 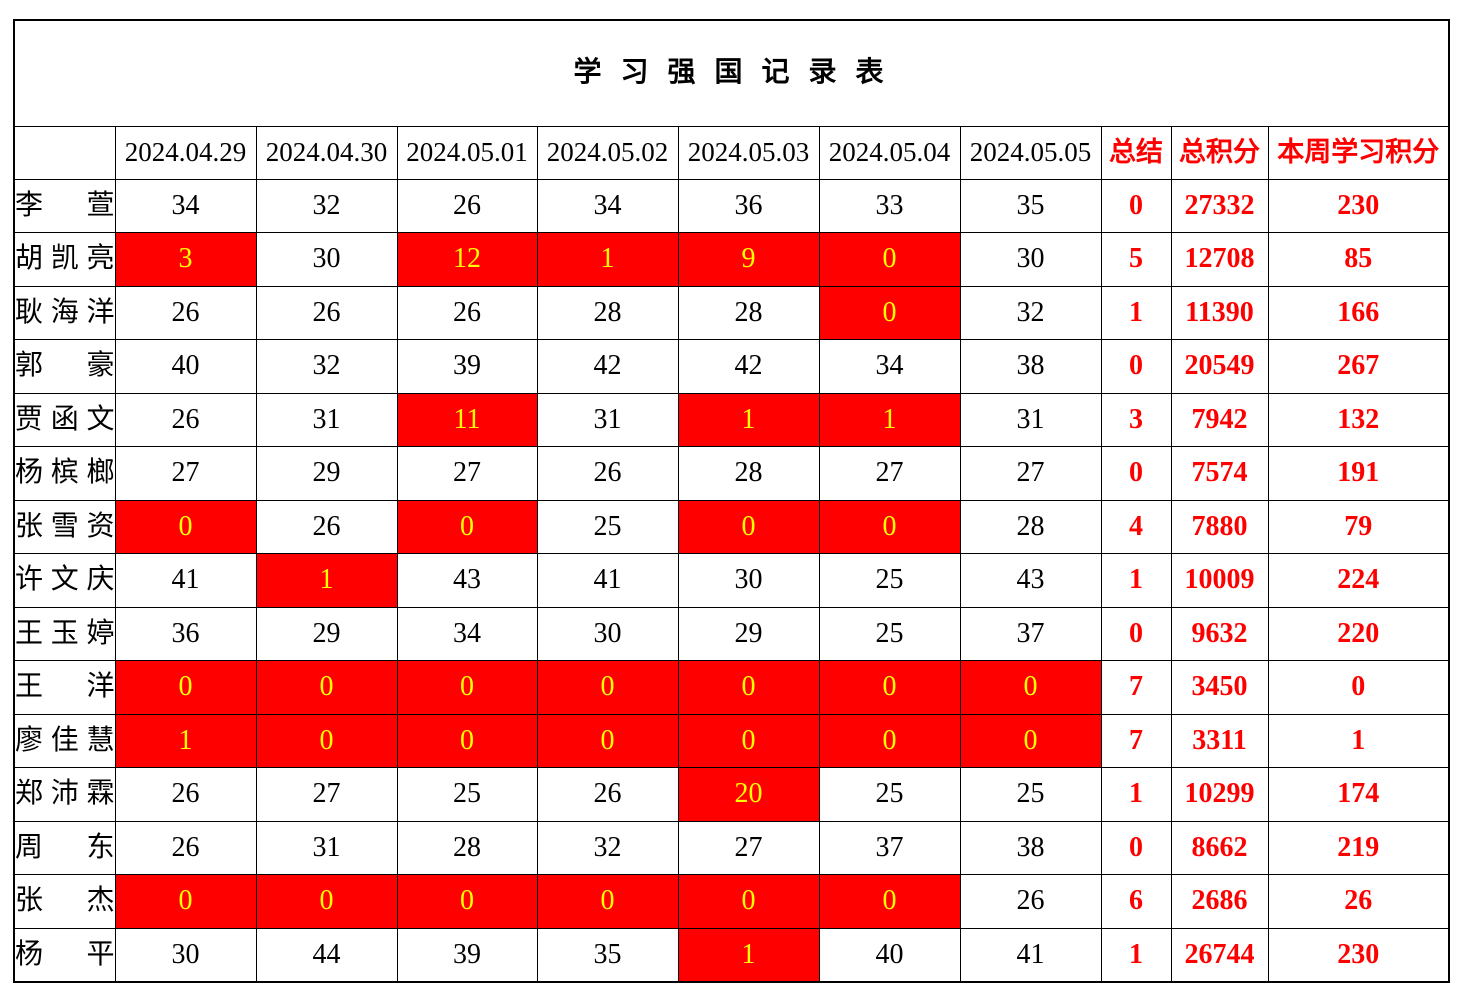 I want to click on table-row: 李萱 34 32 26 34 36 33 35 0 27332 230, so click(x=731, y=205).